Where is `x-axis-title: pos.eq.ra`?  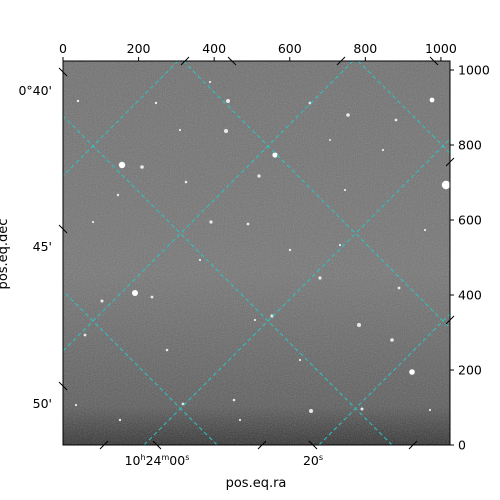
x-axis-title: pos.eq.ra is located at coordinates (256, 483).